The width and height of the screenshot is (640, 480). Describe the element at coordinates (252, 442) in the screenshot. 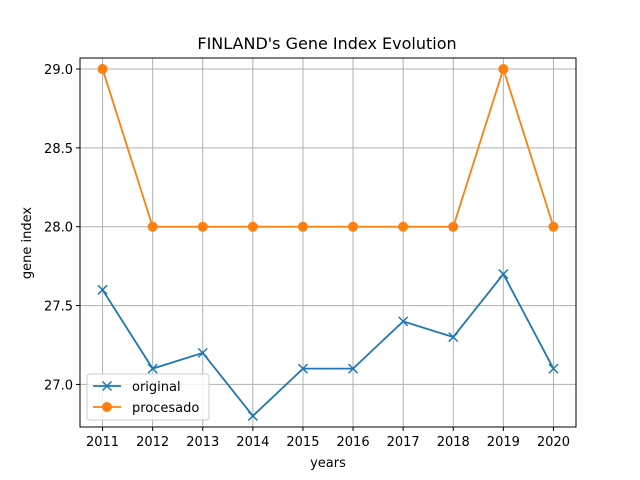

I see `x-tick-label: 2014` at that location.